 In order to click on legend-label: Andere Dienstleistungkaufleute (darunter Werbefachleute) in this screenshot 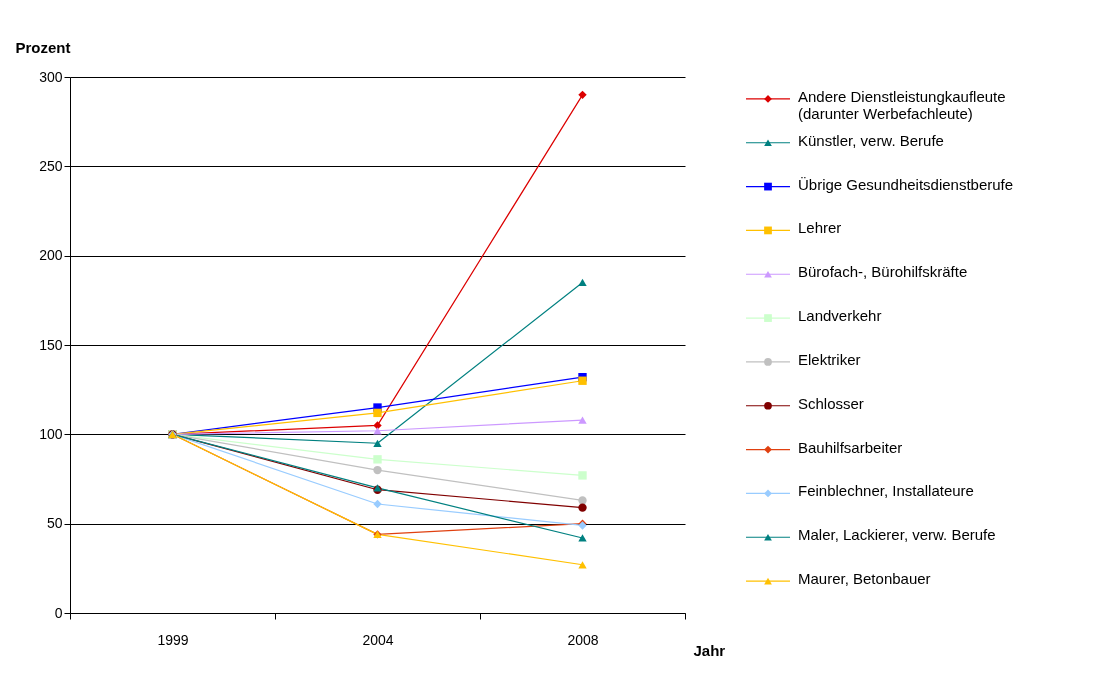, I will do `click(902, 104)`.